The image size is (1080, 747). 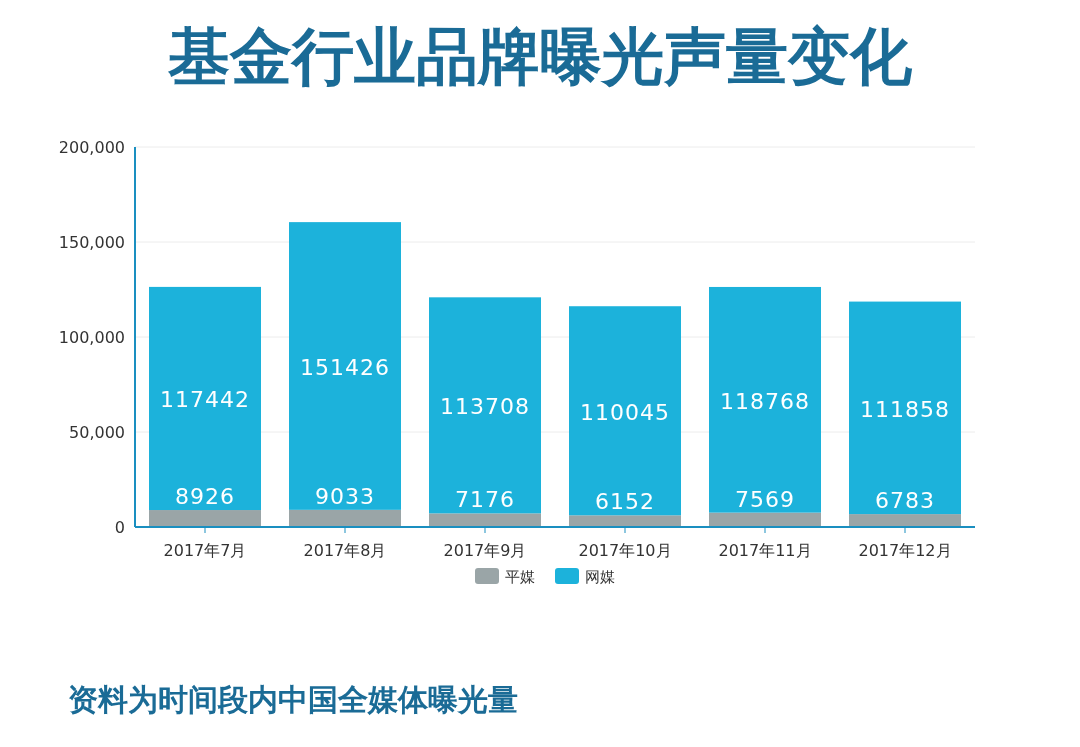 I want to click on data-label: 9033, so click(x=345, y=496).